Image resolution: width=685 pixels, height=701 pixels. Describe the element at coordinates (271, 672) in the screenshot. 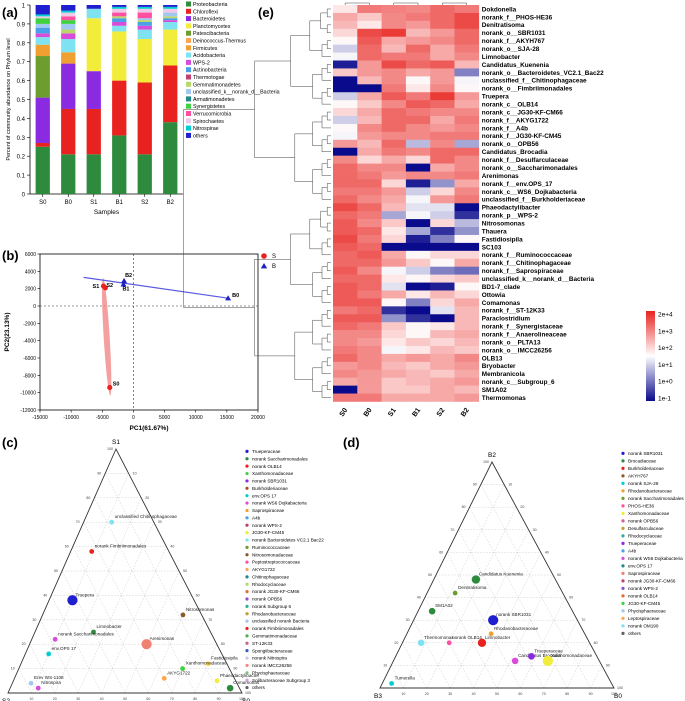

I see `c-legend-label: Phycisphaeraceae` at that location.